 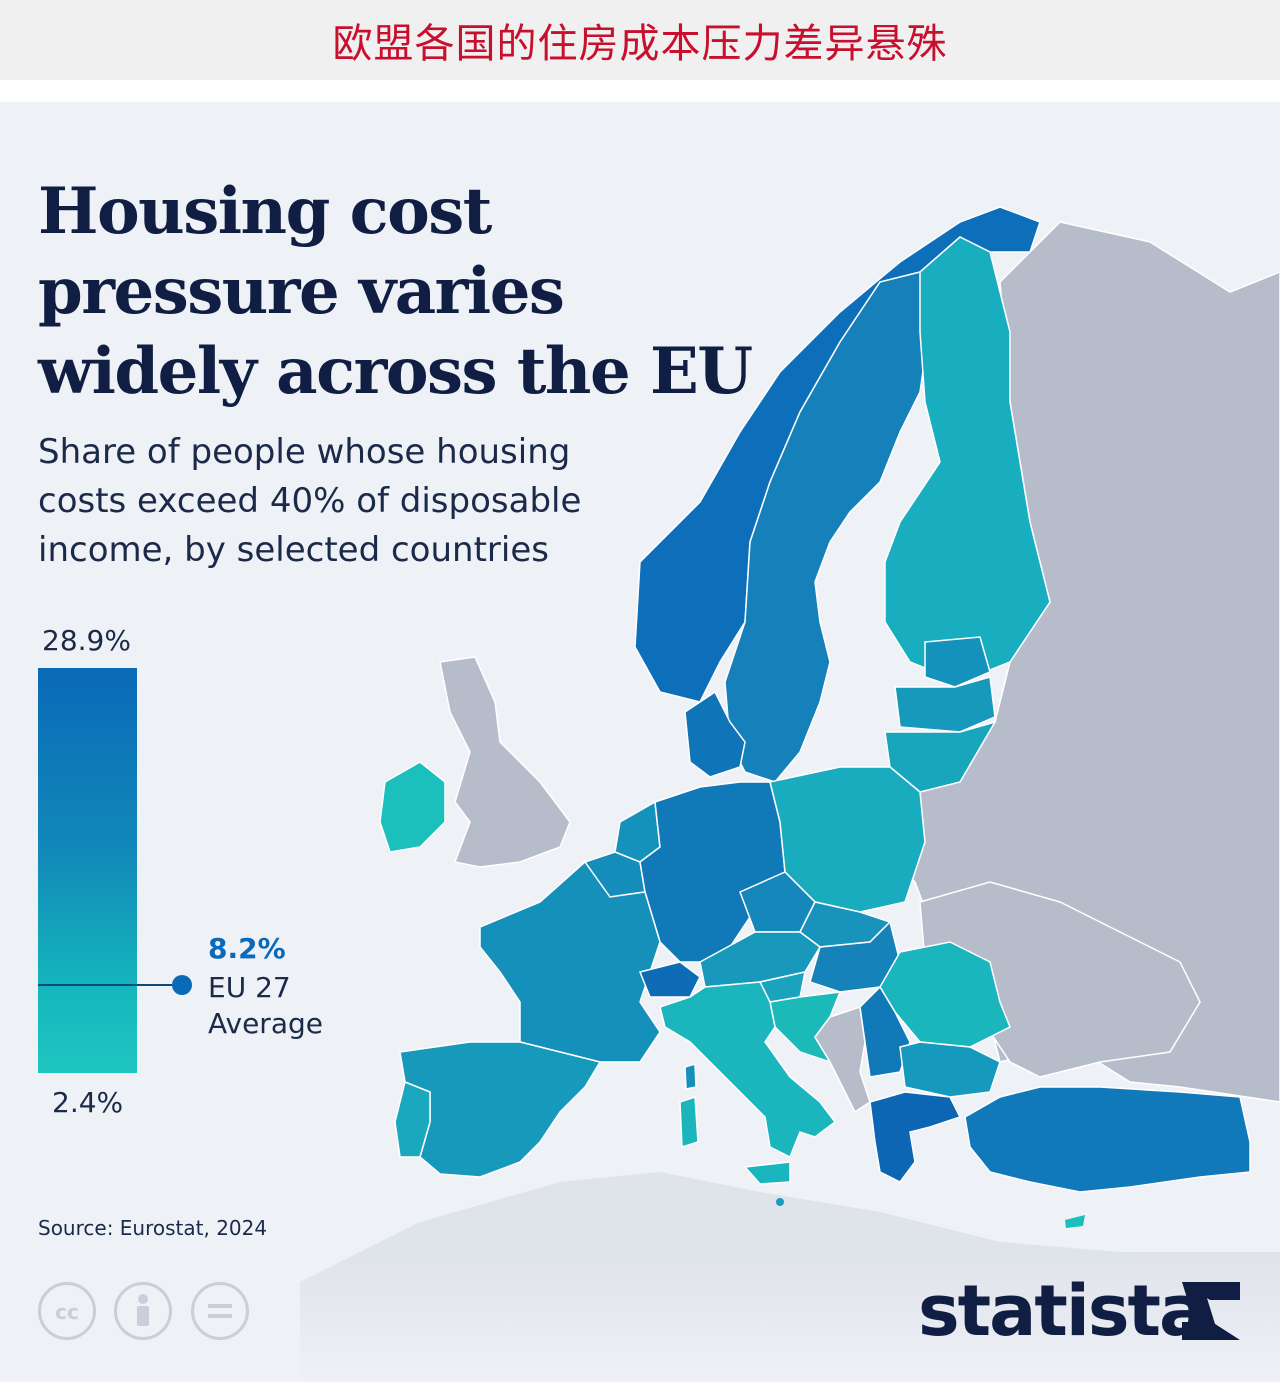 I want to click on average-marker-dot, so click(x=182, y=985).